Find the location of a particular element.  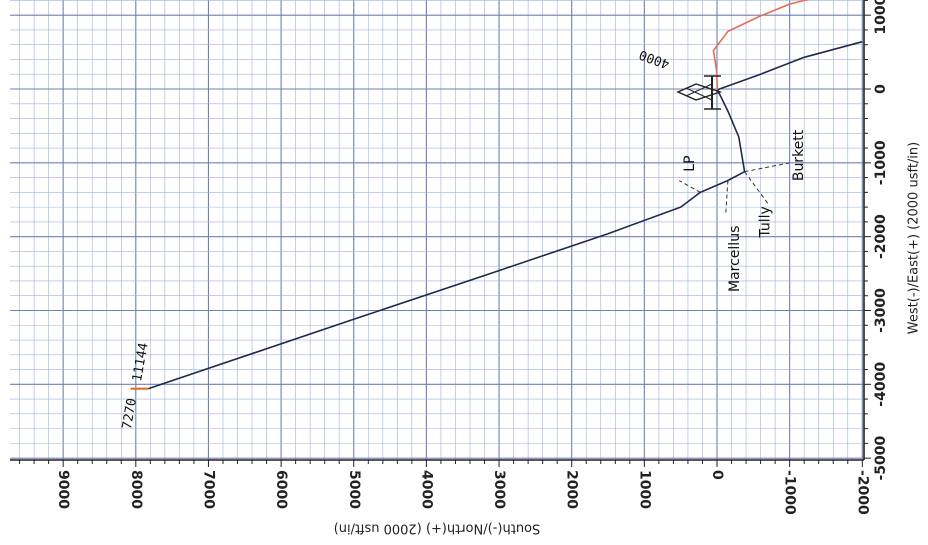

y-axis-label: West(-)/East(+) (2000 usft/in) is located at coordinates (914, 238).